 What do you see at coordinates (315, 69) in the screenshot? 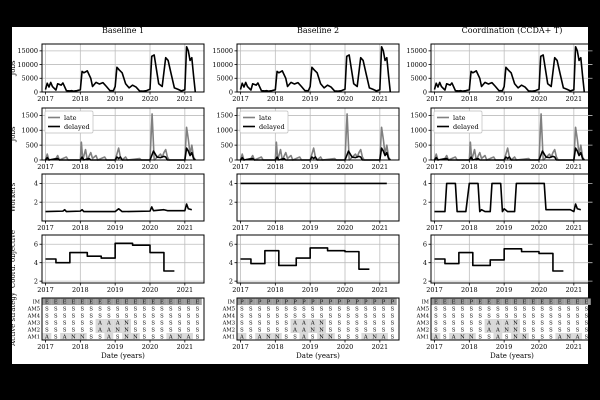
I see `series-line` at bounding box center [315, 69].